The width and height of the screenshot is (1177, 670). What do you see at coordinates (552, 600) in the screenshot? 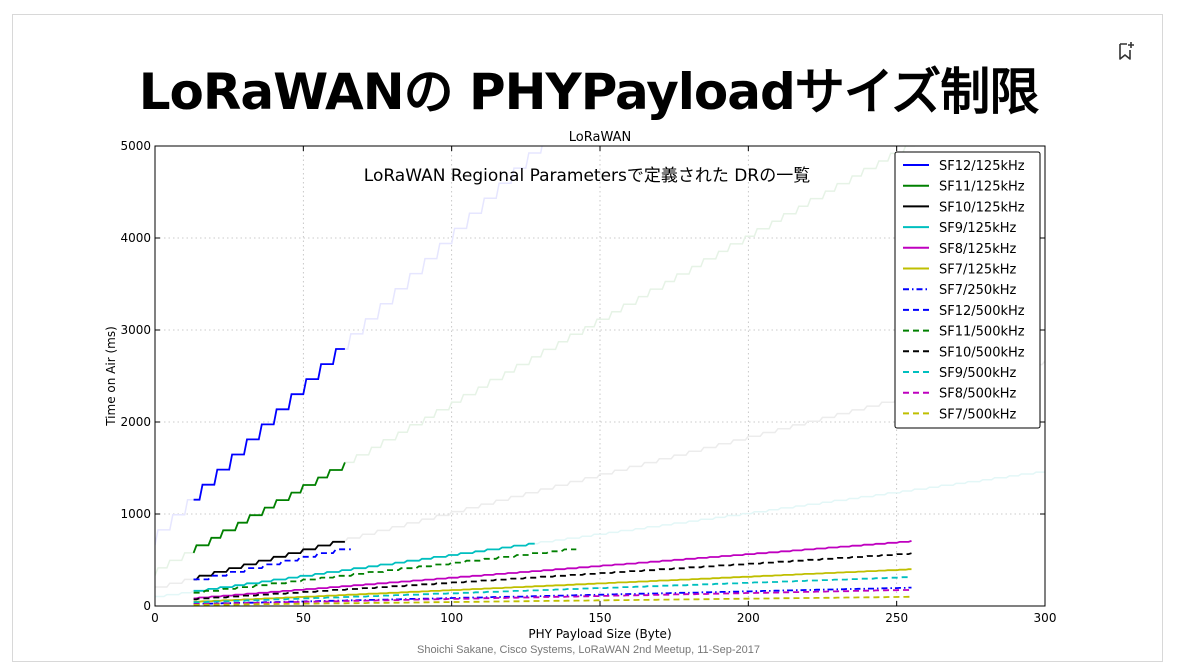
I see `series-line-sf7-500khz` at bounding box center [552, 600].